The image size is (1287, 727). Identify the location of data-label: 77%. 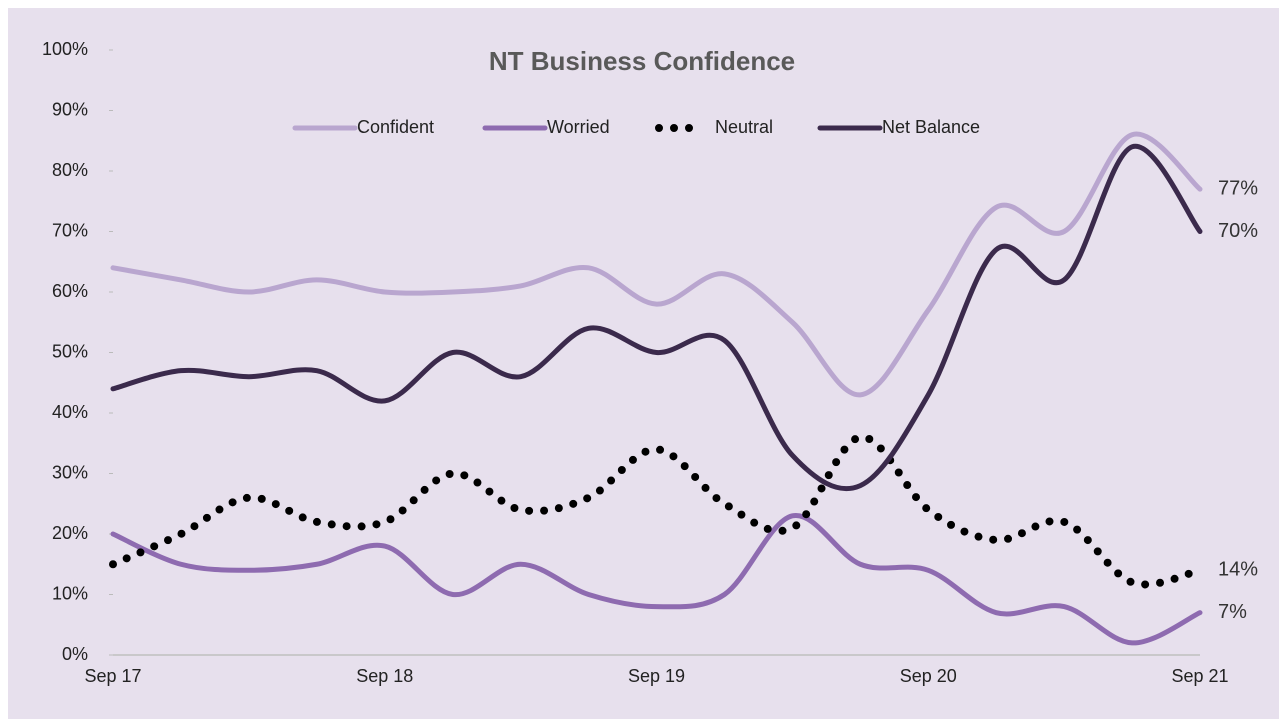
(1238, 188).